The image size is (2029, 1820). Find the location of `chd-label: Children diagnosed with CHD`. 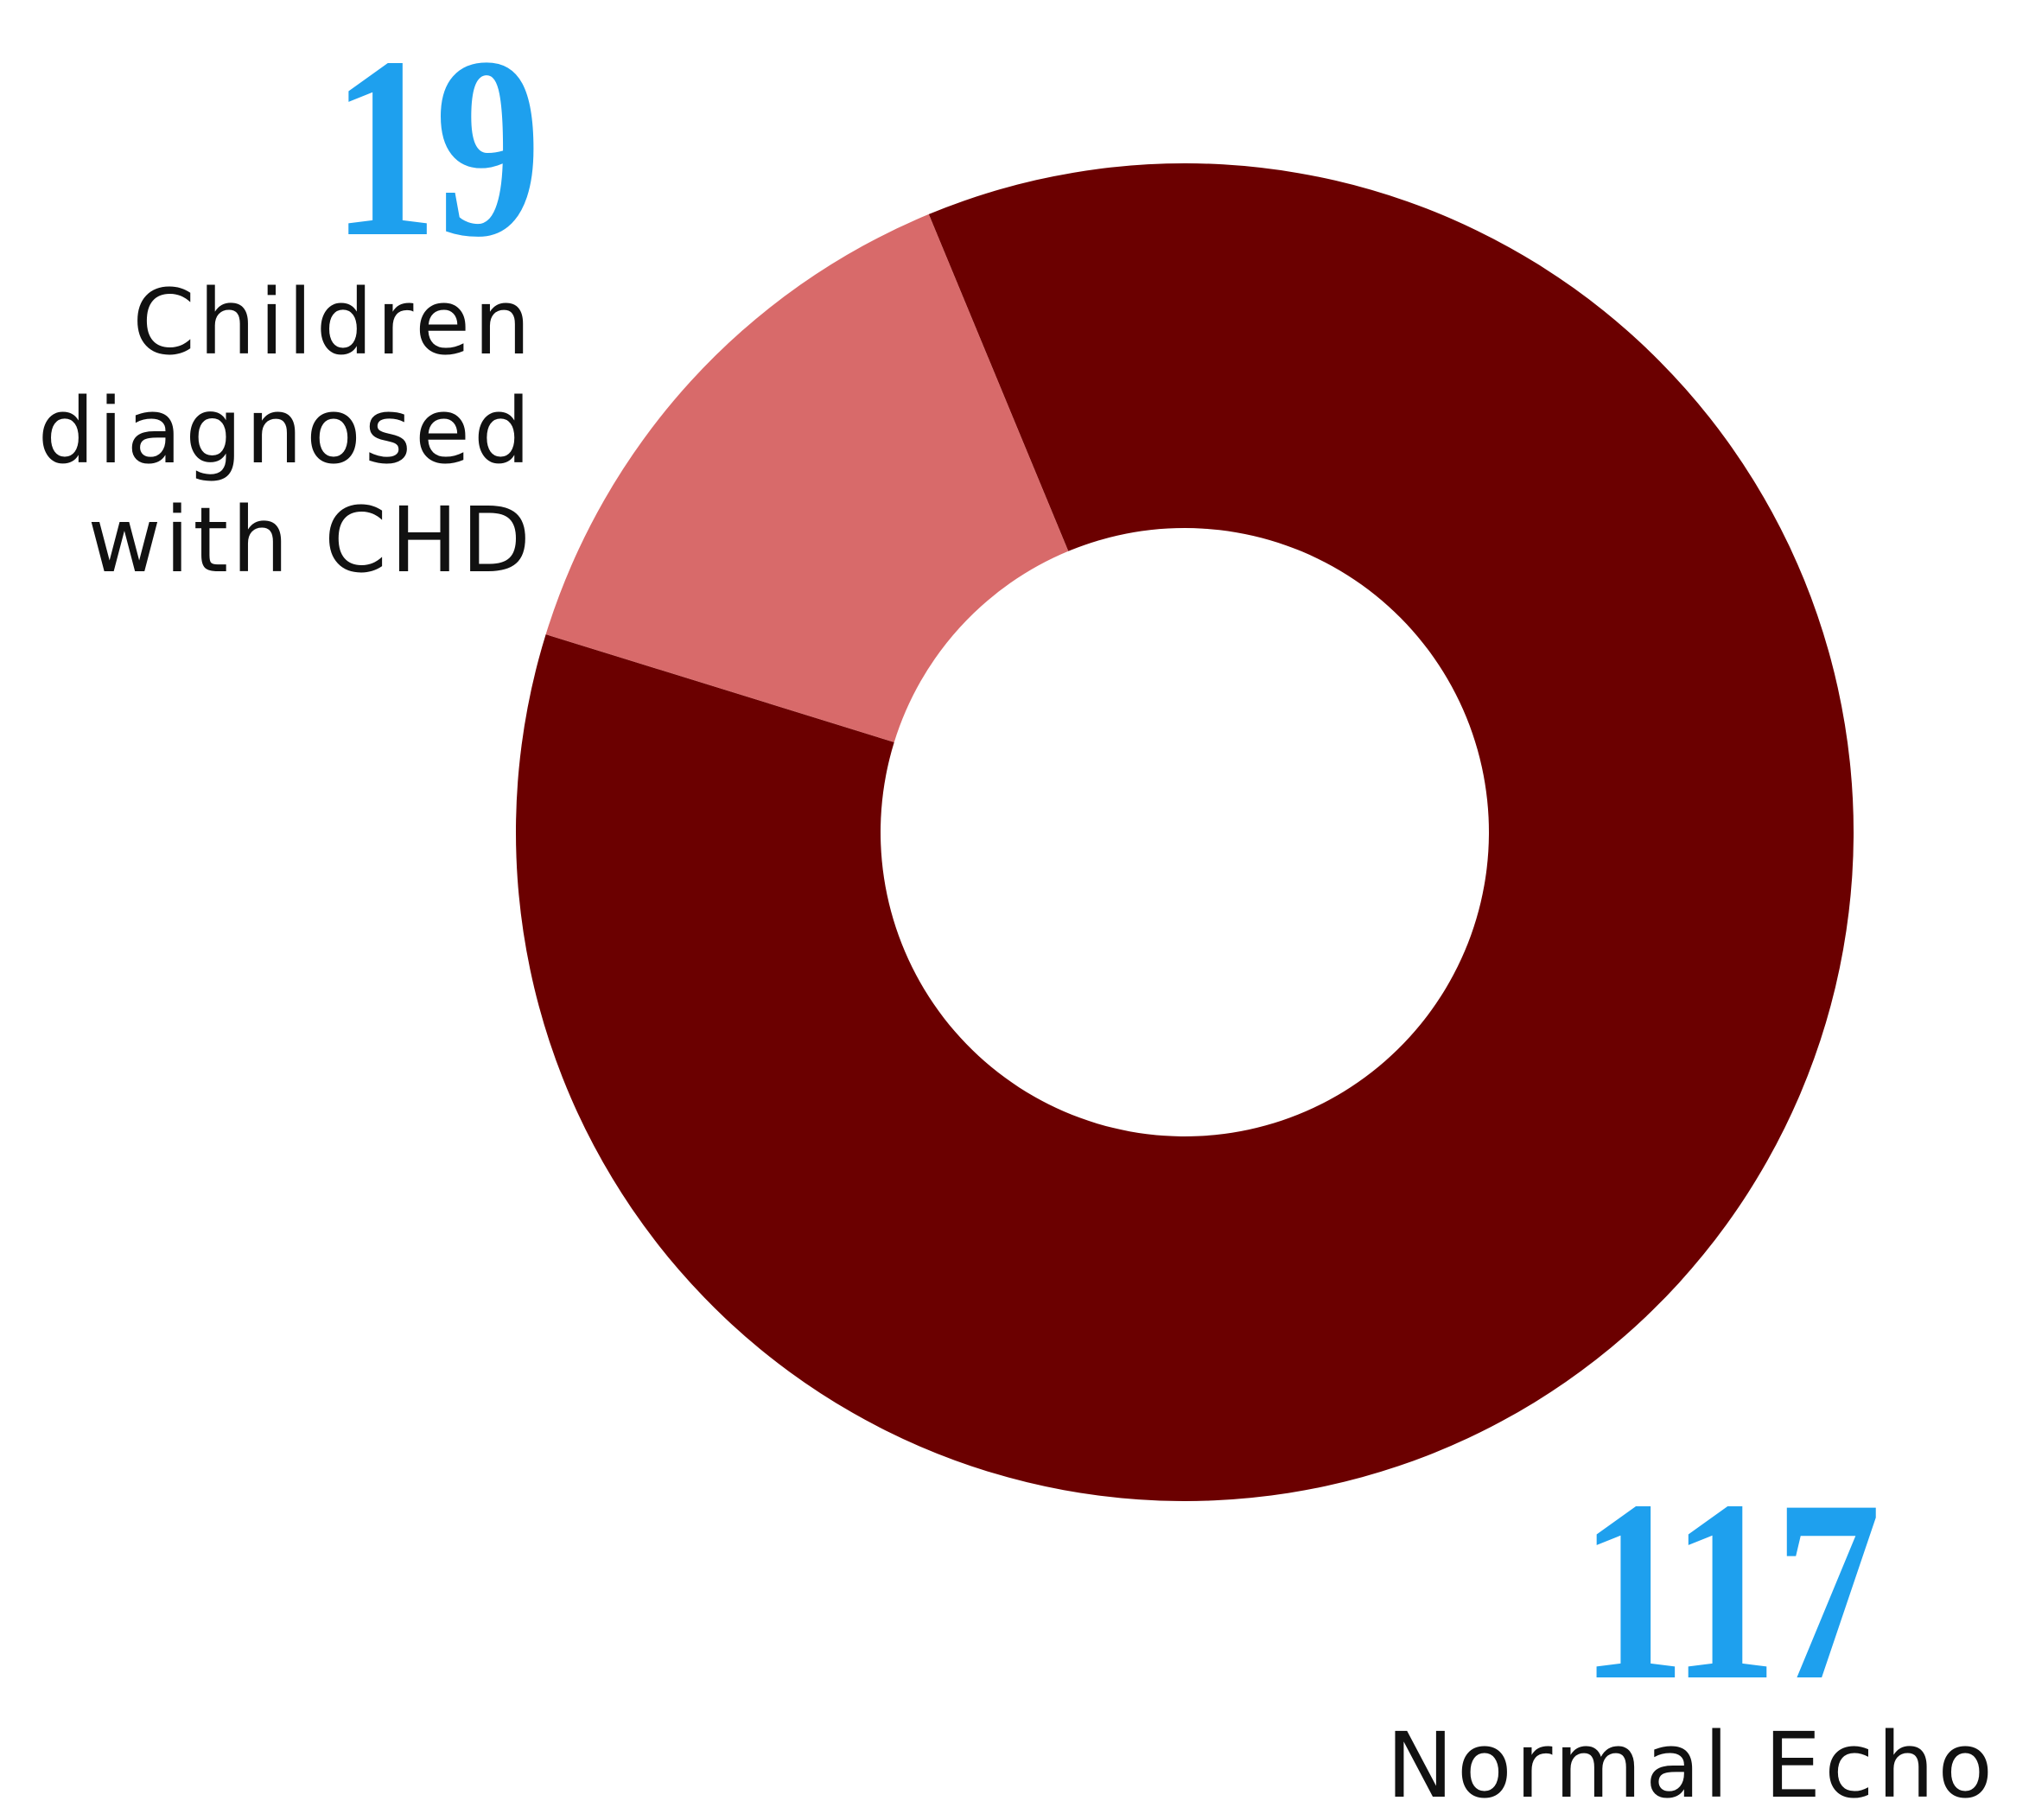

chd-label: Children diagnosed with CHD is located at coordinates (267, 431).